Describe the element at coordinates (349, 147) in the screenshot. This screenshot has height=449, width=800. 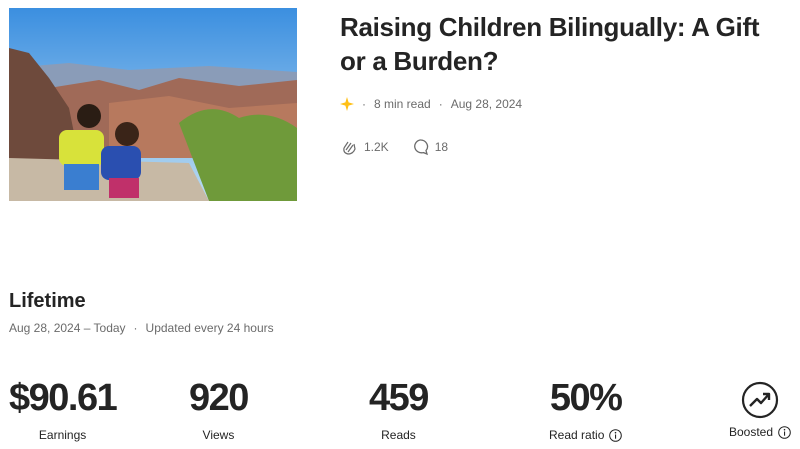
I see `clap-icon` at that location.